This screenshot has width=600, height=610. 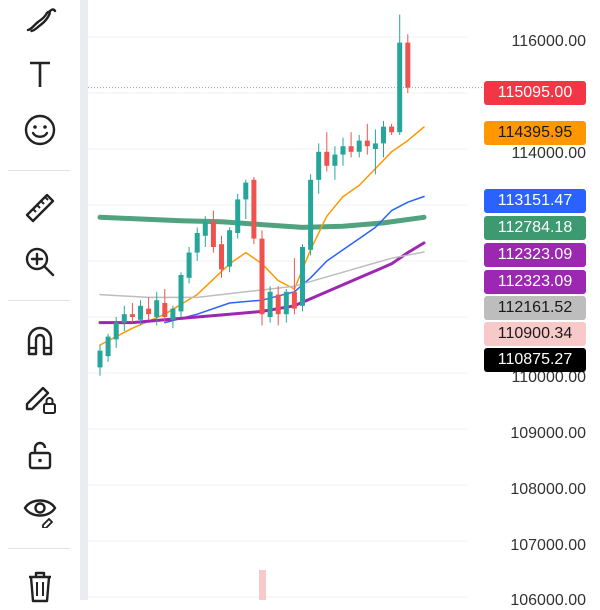 I want to click on eye-icon, so click(x=40, y=510).